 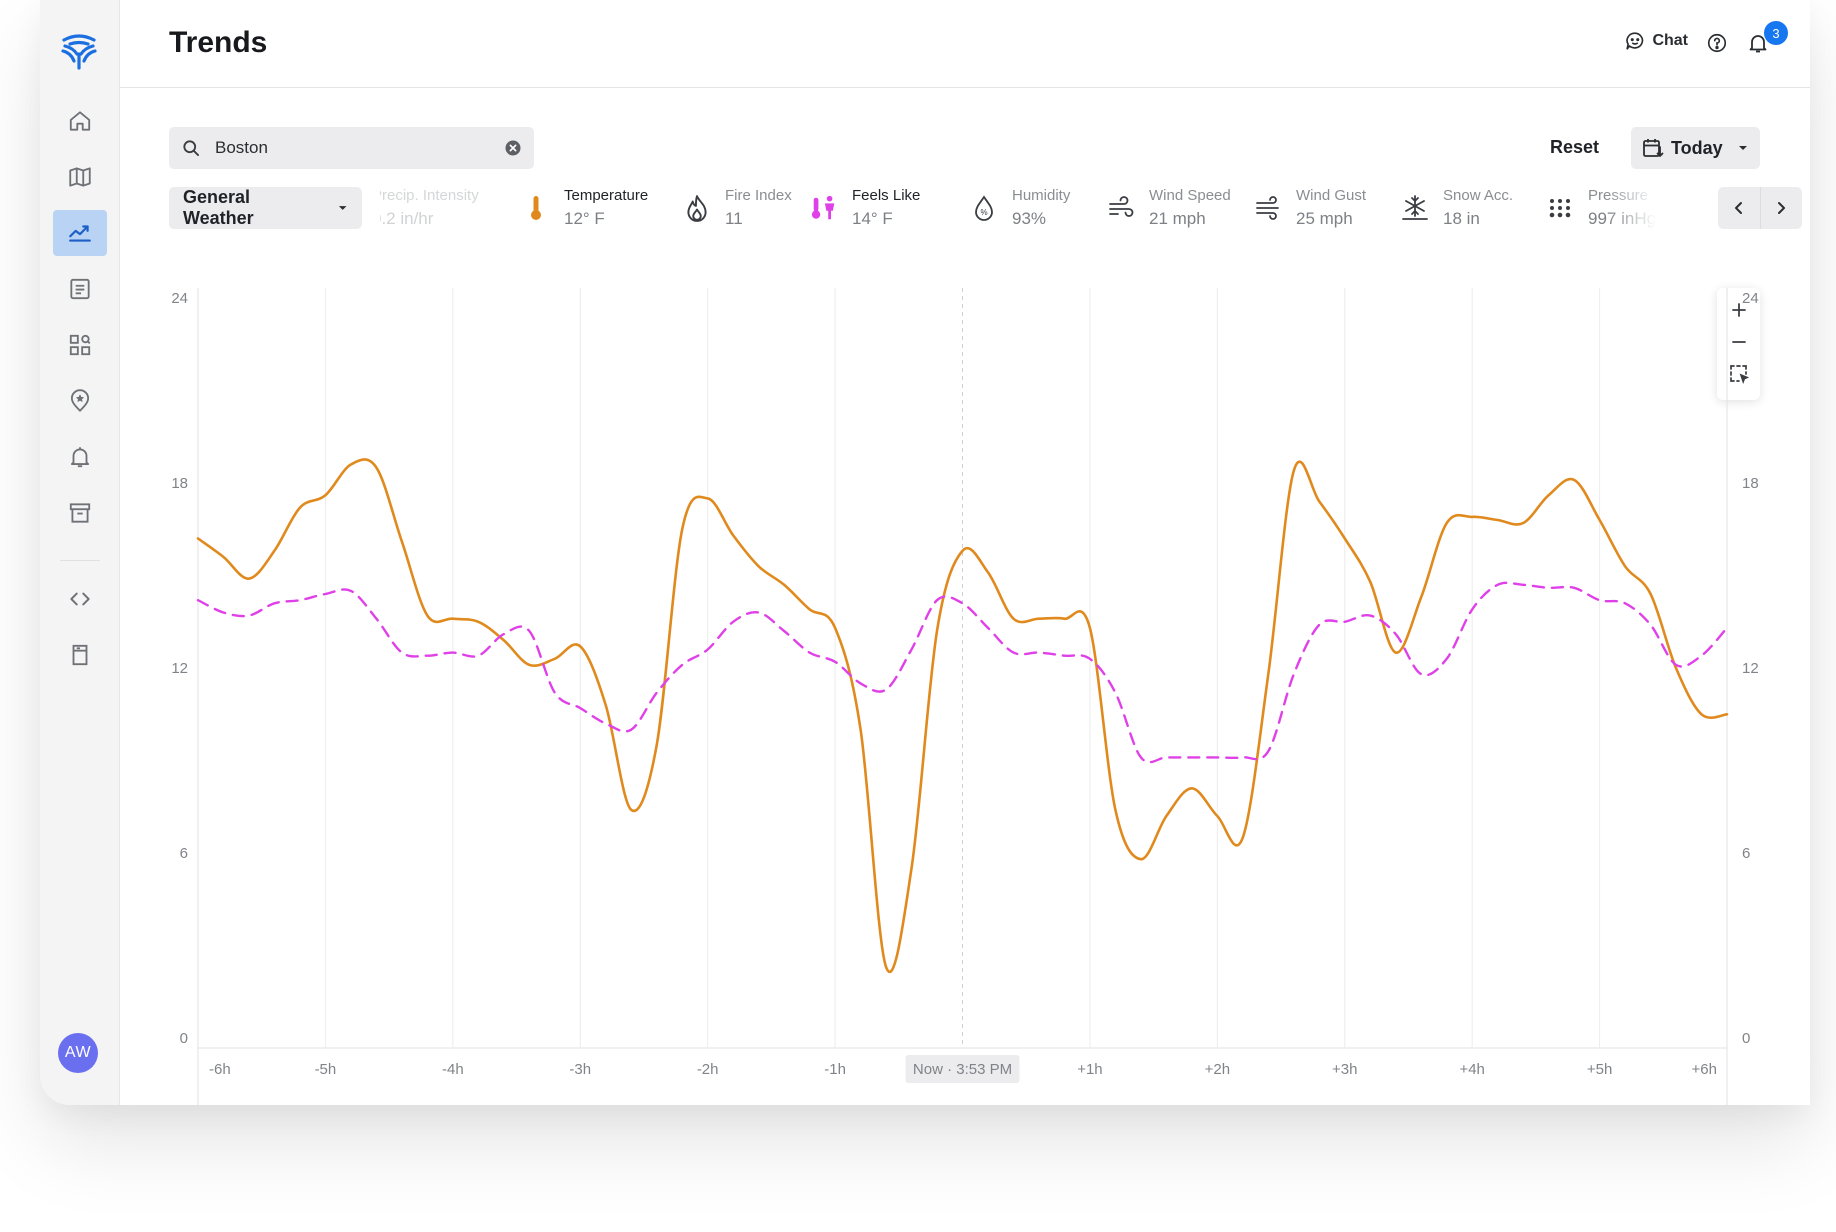 What do you see at coordinates (1457, 208) in the screenshot?
I see `metric-snow-accumulation: Snow Acc. 18 in` at bounding box center [1457, 208].